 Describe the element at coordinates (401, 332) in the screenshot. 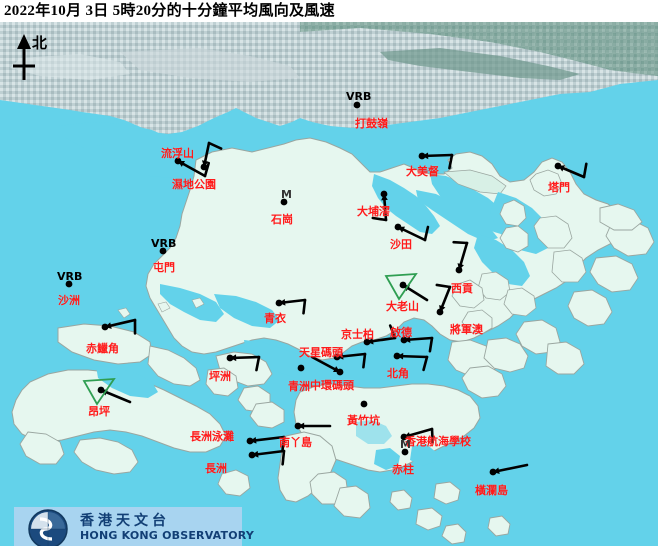

I see `station-label-kai-tak: 啟德` at that location.